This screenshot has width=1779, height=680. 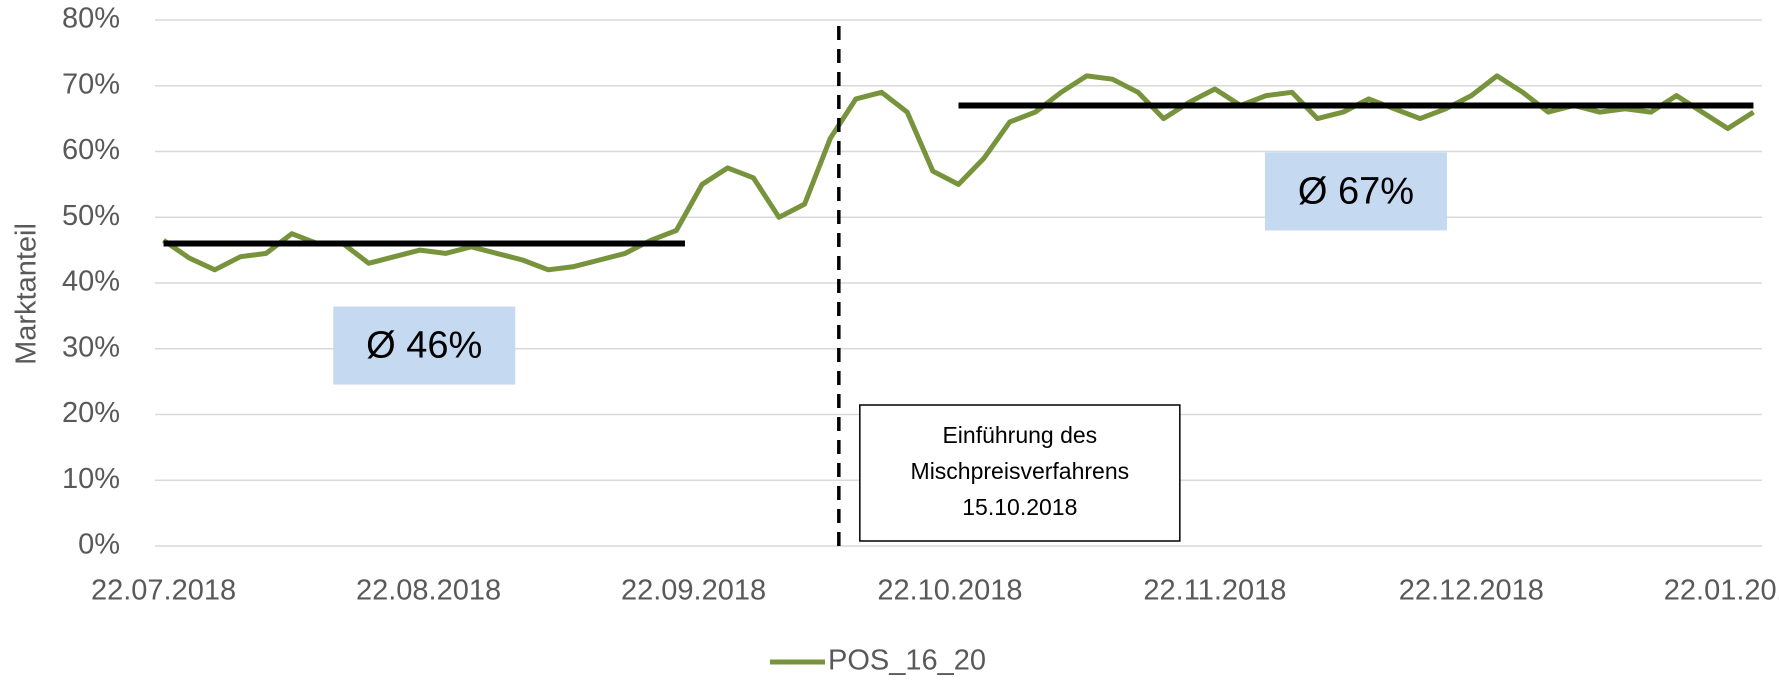 I want to click on y-tick-label: 30%, so click(x=91, y=347).